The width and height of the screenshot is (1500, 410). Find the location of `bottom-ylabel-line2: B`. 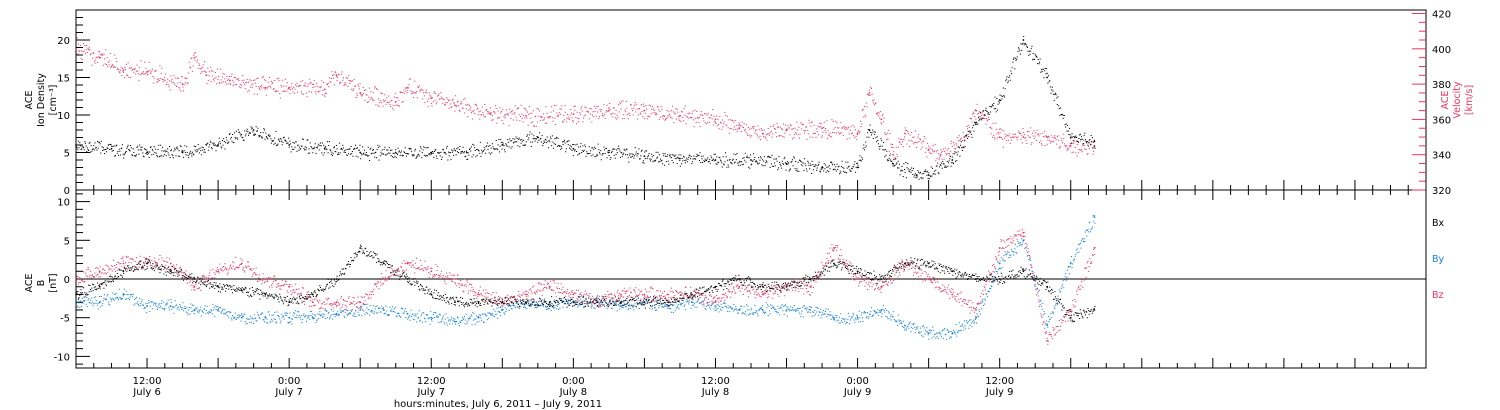

bottom-ylabel-line2: B is located at coordinates (41, 283).